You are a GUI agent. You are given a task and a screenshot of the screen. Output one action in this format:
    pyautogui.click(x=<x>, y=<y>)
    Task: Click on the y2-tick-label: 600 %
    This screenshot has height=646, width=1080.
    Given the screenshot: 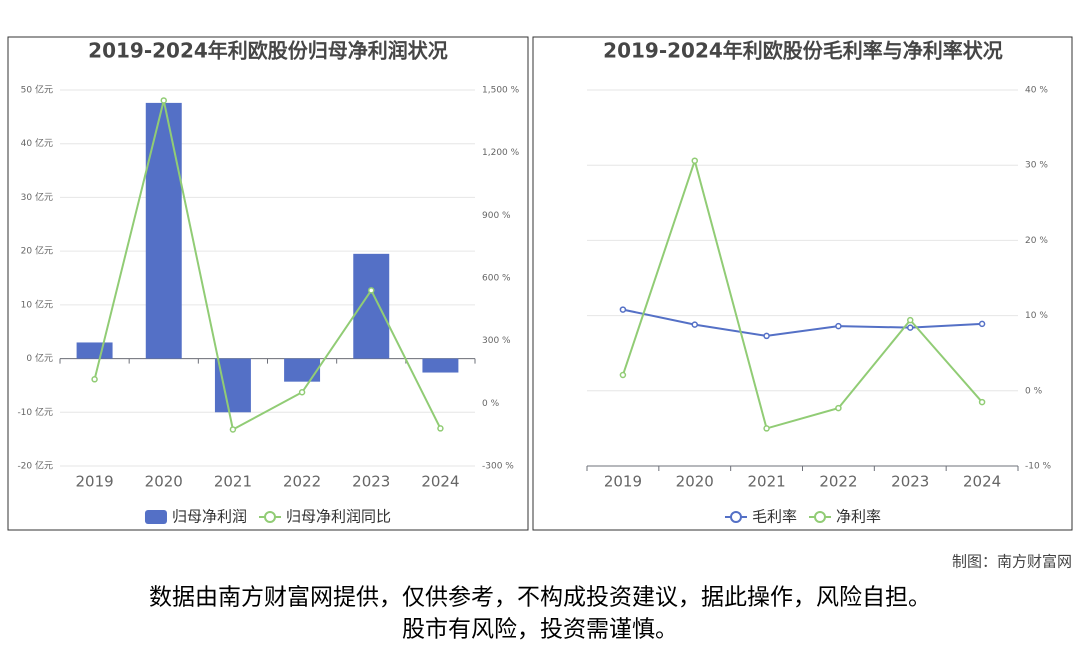 What is the action you would take?
    pyautogui.click(x=496, y=279)
    